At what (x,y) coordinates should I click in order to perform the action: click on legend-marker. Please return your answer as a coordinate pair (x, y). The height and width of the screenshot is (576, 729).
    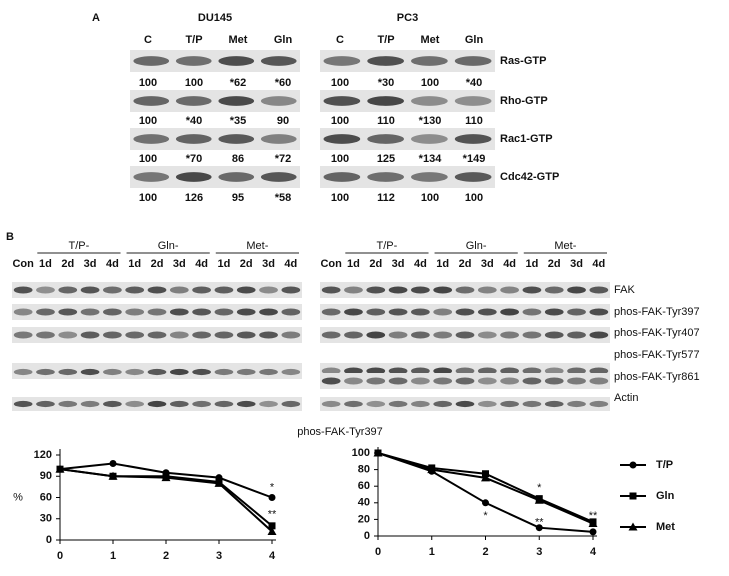
    Looking at the image, I should click on (633, 526).